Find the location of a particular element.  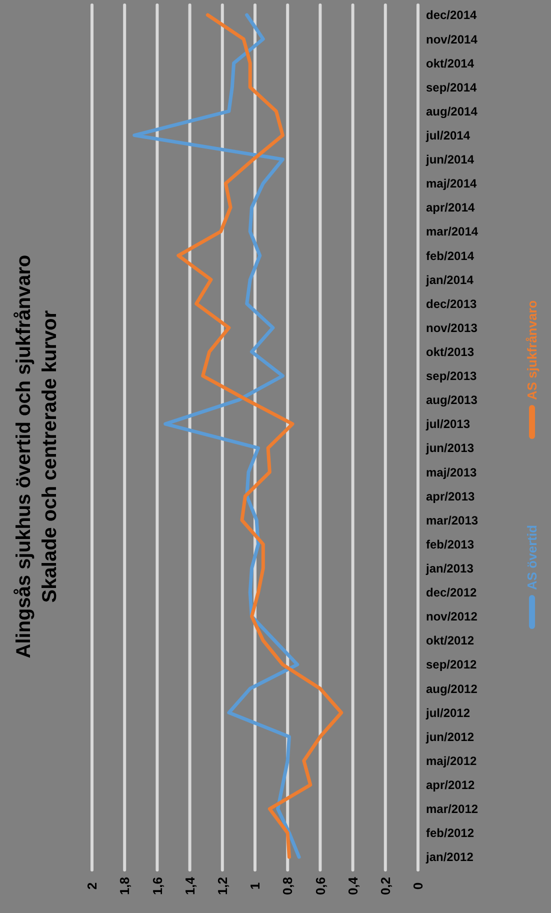

y-tick-label: feb/2014 is located at coordinates (450, 255).